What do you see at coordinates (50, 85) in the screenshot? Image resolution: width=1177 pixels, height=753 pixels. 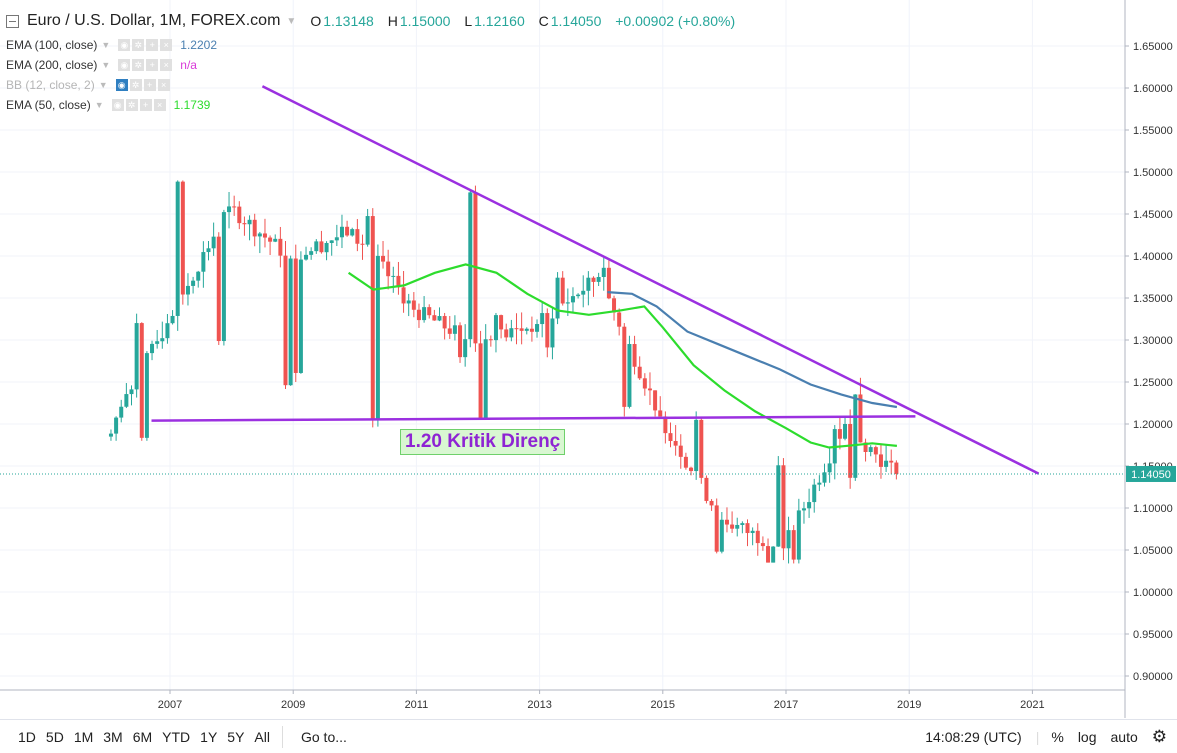 I see `indicator-name: BB (12, close, 2)` at bounding box center [50, 85].